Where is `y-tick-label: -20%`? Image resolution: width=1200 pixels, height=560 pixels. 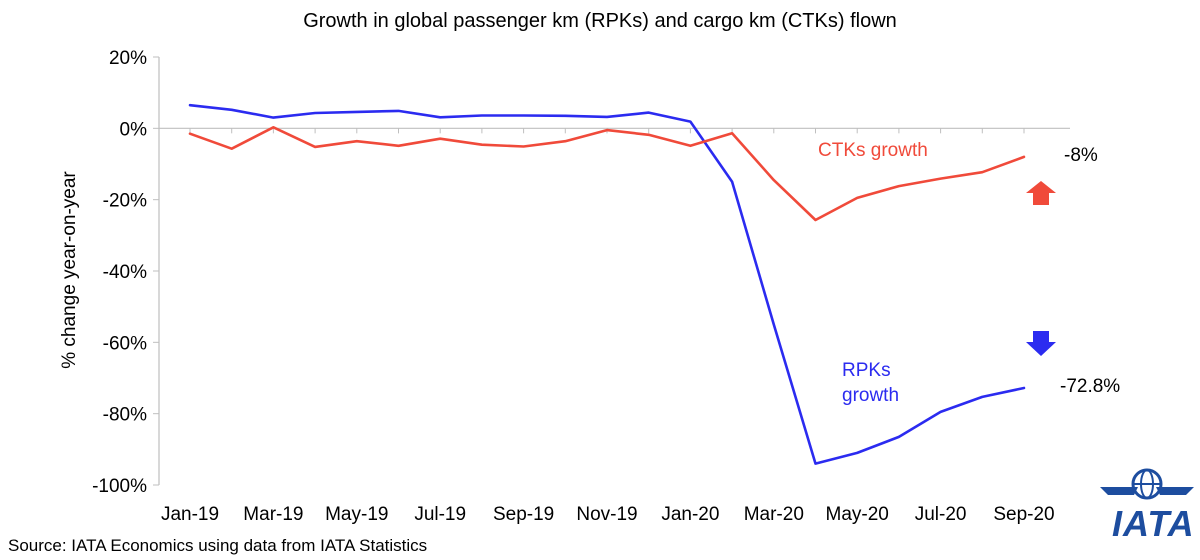 y-tick-label: -20% is located at coordinates (125, 201).